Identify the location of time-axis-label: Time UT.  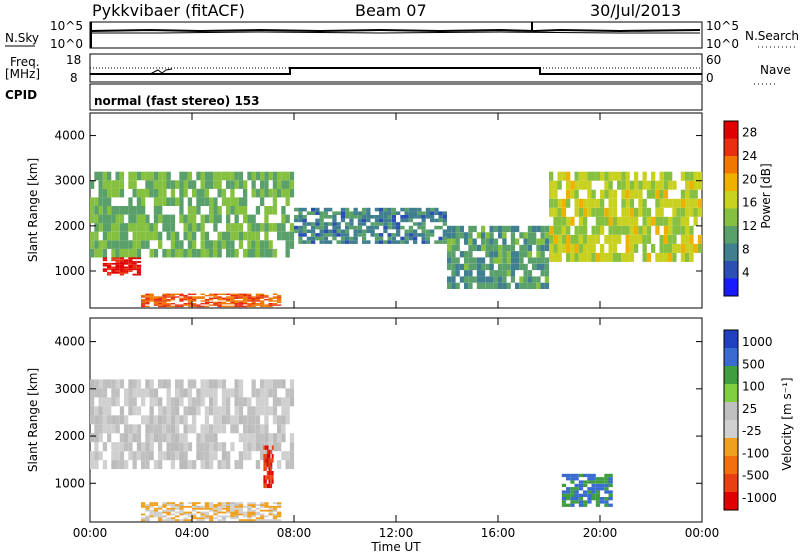
(395, 547).